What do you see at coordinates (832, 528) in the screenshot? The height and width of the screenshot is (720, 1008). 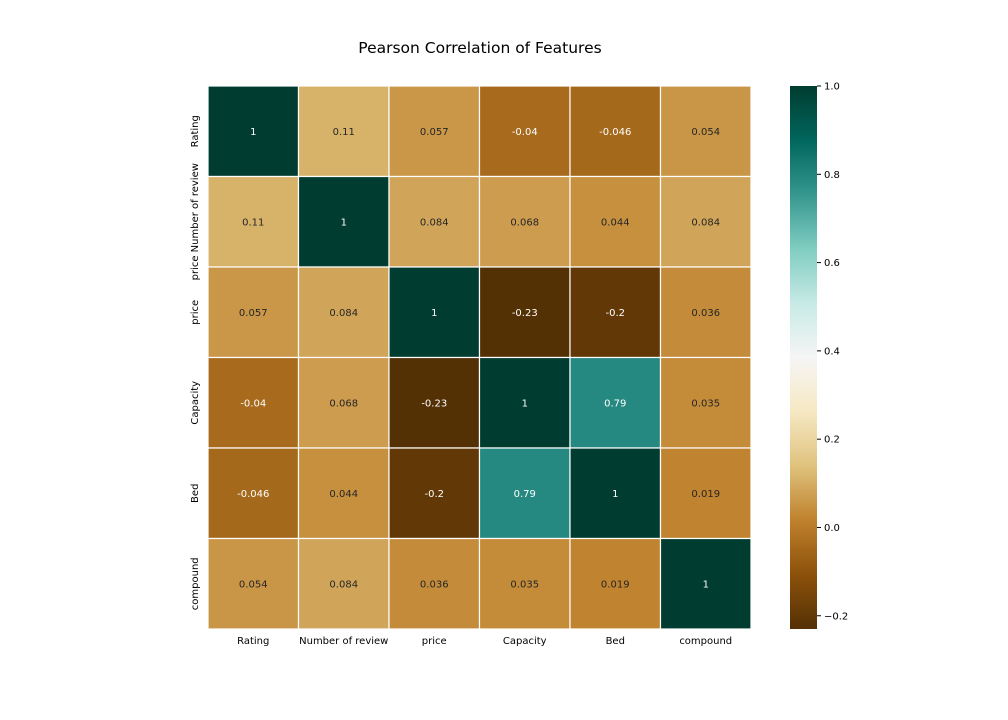 I see `colorbar-tick-label: 0.0` at bounding box center [832, 528].